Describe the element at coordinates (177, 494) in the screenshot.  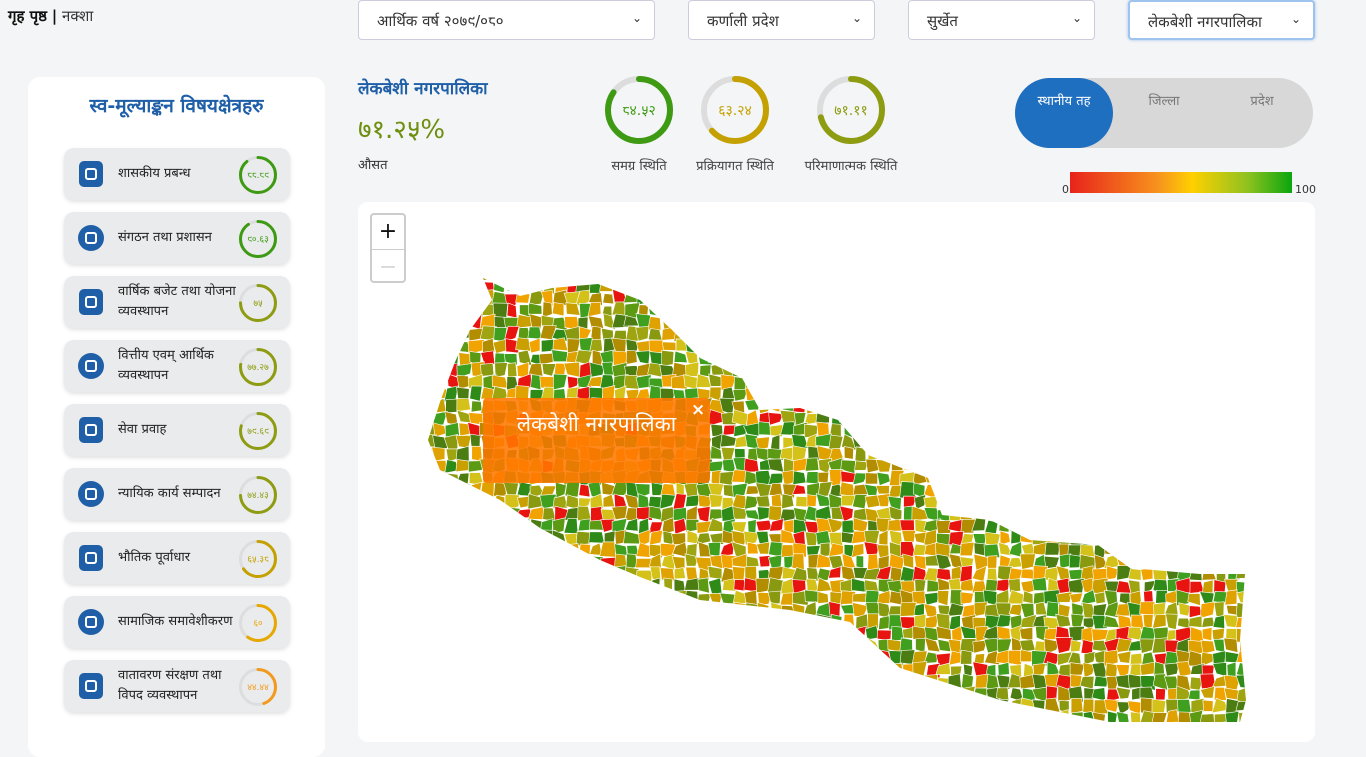
I see `sidebar-item: न्यायिक कार्य सम्पादन ७४.४३` at that location.